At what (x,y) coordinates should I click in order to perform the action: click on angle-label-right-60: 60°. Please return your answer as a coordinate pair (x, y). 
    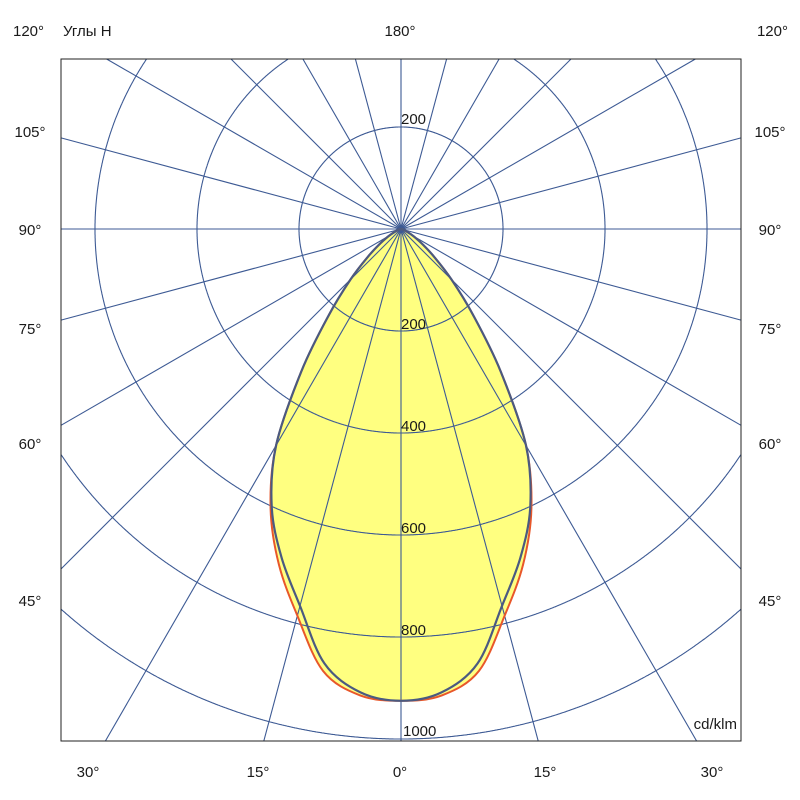
    Looking at the image, I should click on (770, 444).